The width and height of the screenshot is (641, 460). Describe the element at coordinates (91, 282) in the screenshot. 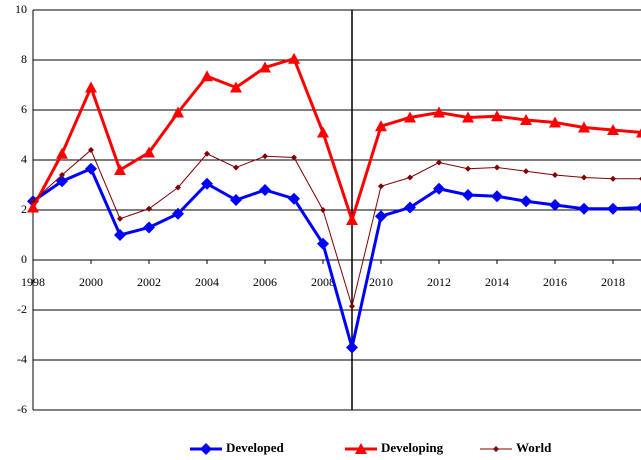

I see `x-tick-label: 2000` at that location.